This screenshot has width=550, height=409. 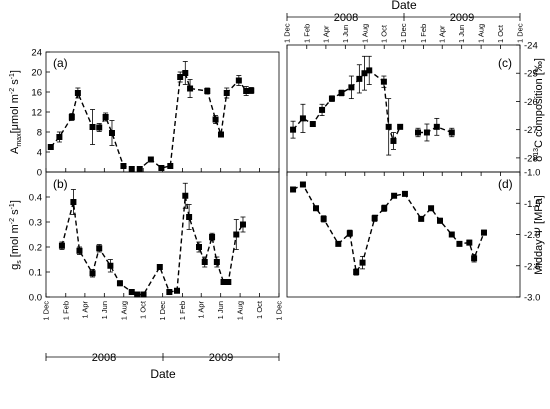 What do you see at coordinates (15, 267) in the screenshot?
I see `panel-b-ylabel-main: g` at bounding box center [15, 267].